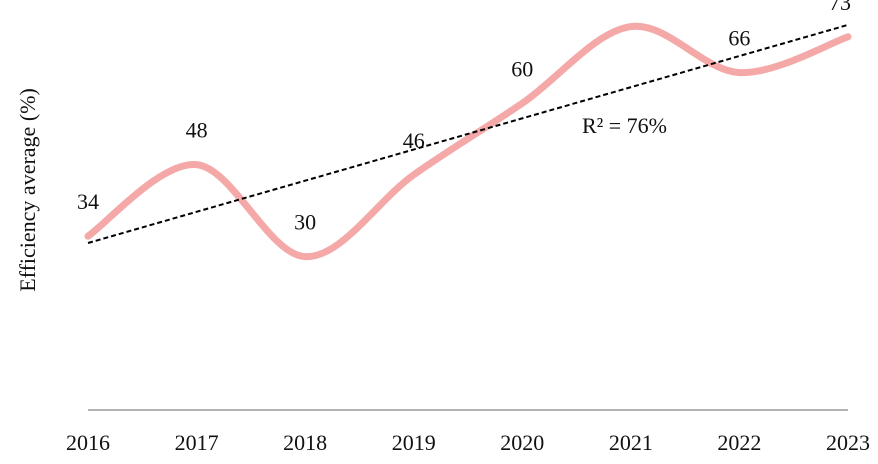  Describe the element at coordinates (305, 222) in the screenshot. I see `data-label: 30` at that location.